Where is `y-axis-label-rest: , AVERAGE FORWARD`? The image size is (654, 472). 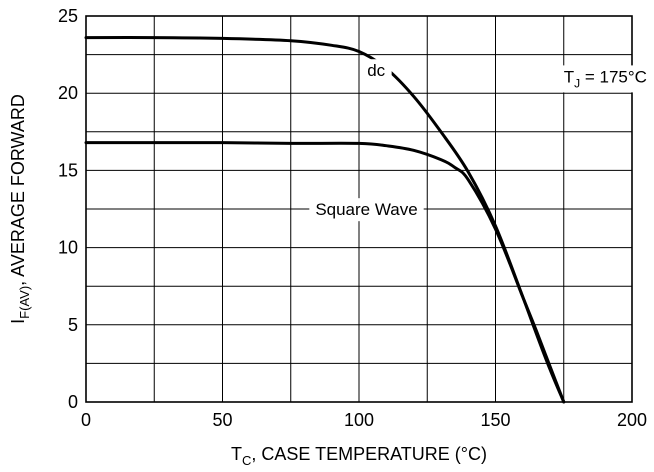
y-axis-label-rest: , AVERAGE FORWARD is located at coordinates (18, 190).